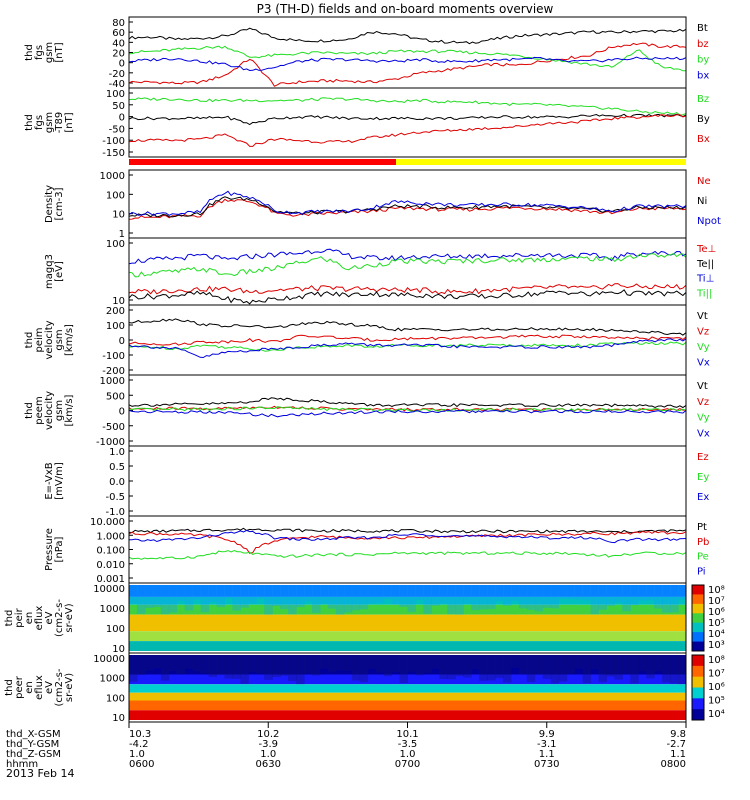 This screenshot has width=750, height=800. What do you see at coordinates (137, 754) in the screenshot?
I see `ephem-value: 1.0` at bounding box center [137, 754].